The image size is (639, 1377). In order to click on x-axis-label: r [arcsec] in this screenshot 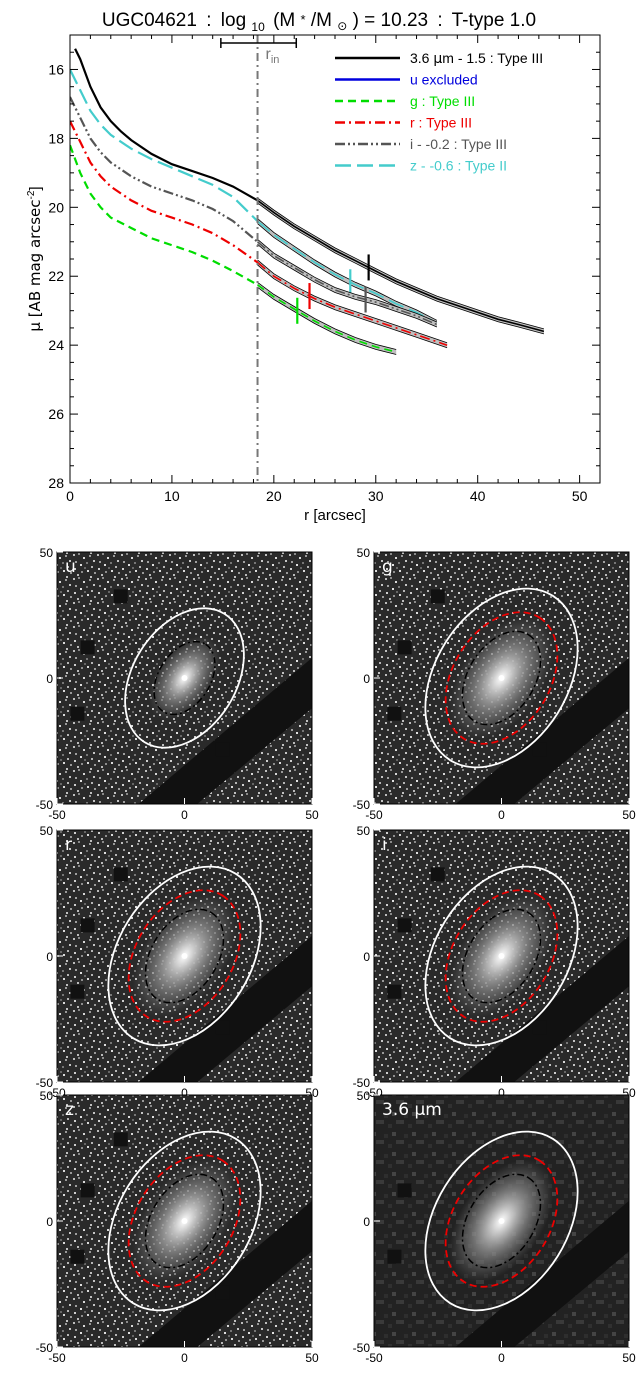, I will do `click(335, 515)`.